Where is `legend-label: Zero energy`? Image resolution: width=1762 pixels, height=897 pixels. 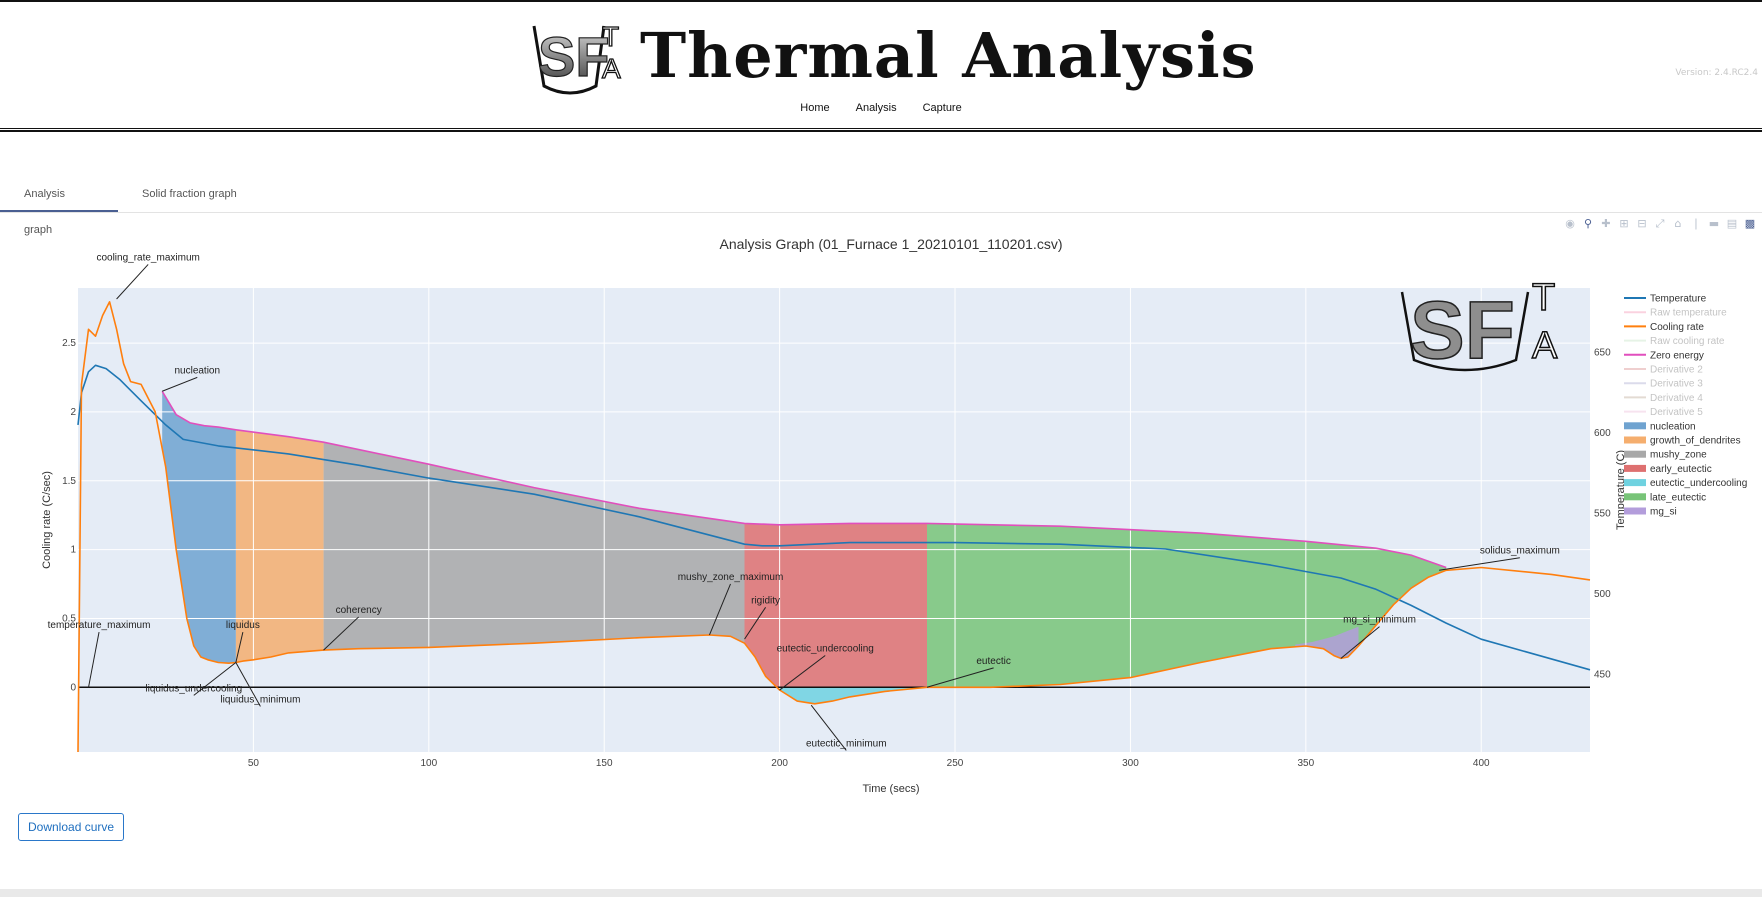 legend-label: Zero energy is located at coordinates (1677, 355).